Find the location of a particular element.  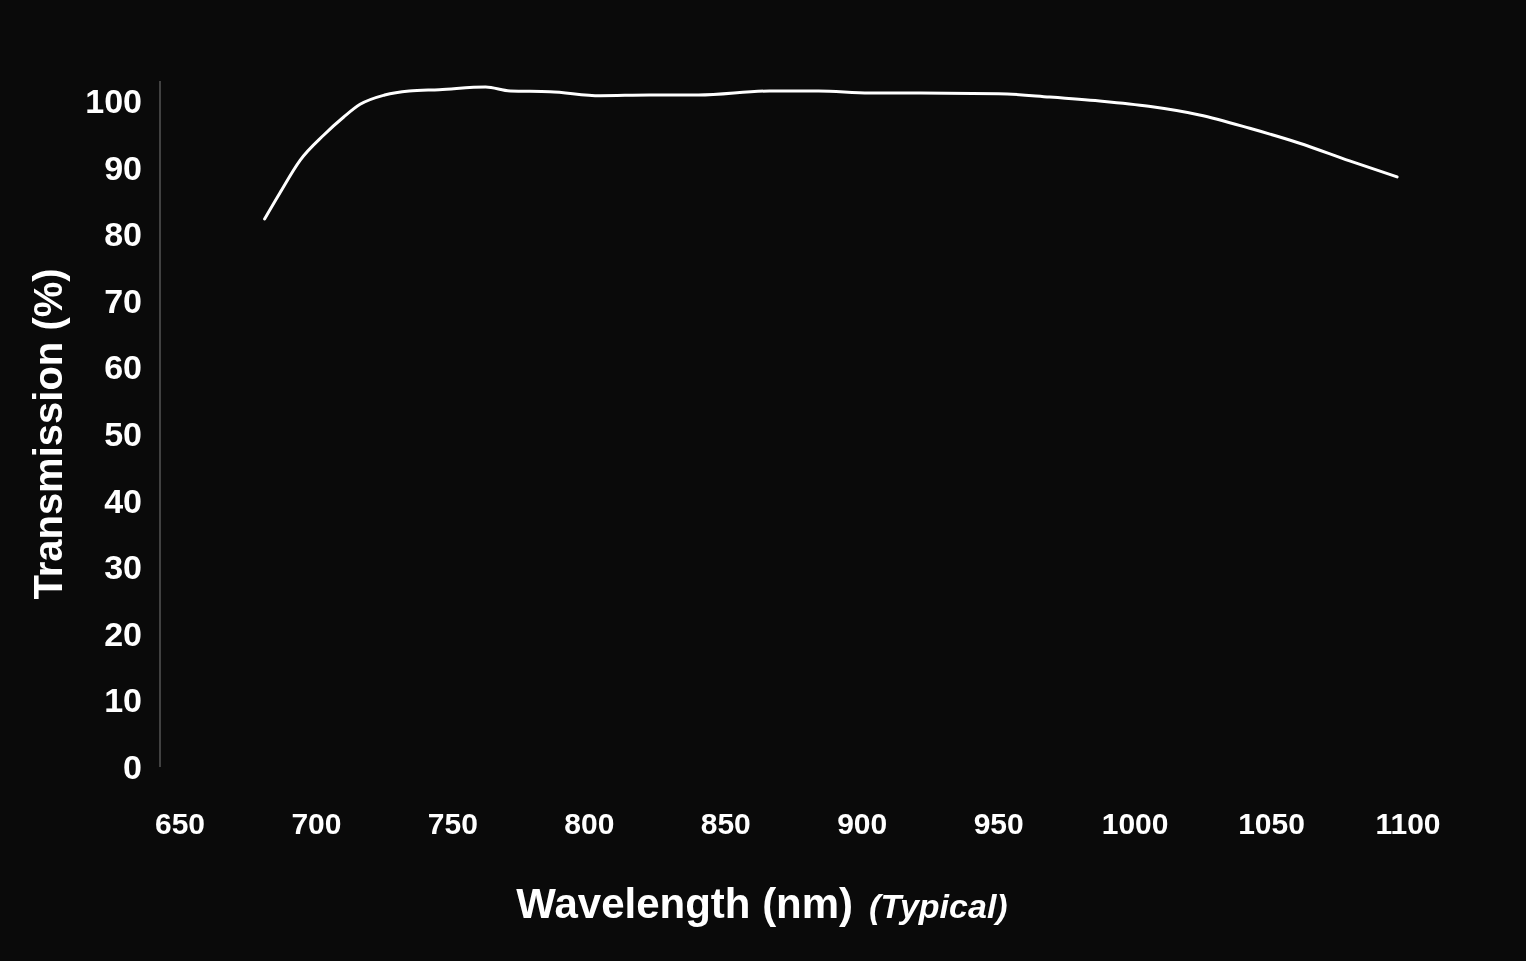

x-tick-label: 1100 is located at coordinates (1408, 823).